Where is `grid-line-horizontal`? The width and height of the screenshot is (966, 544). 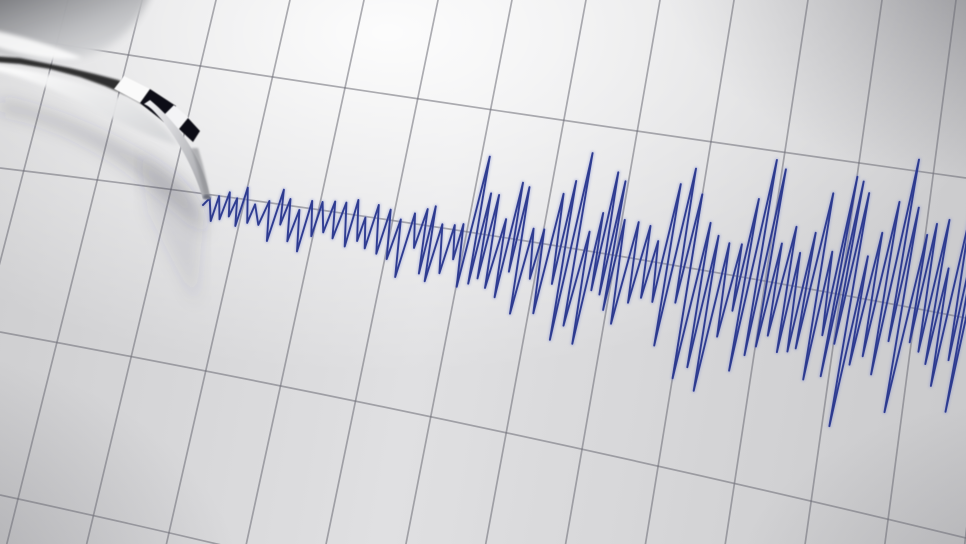
grid-line-horizontal is located at coordinates (110, 519).